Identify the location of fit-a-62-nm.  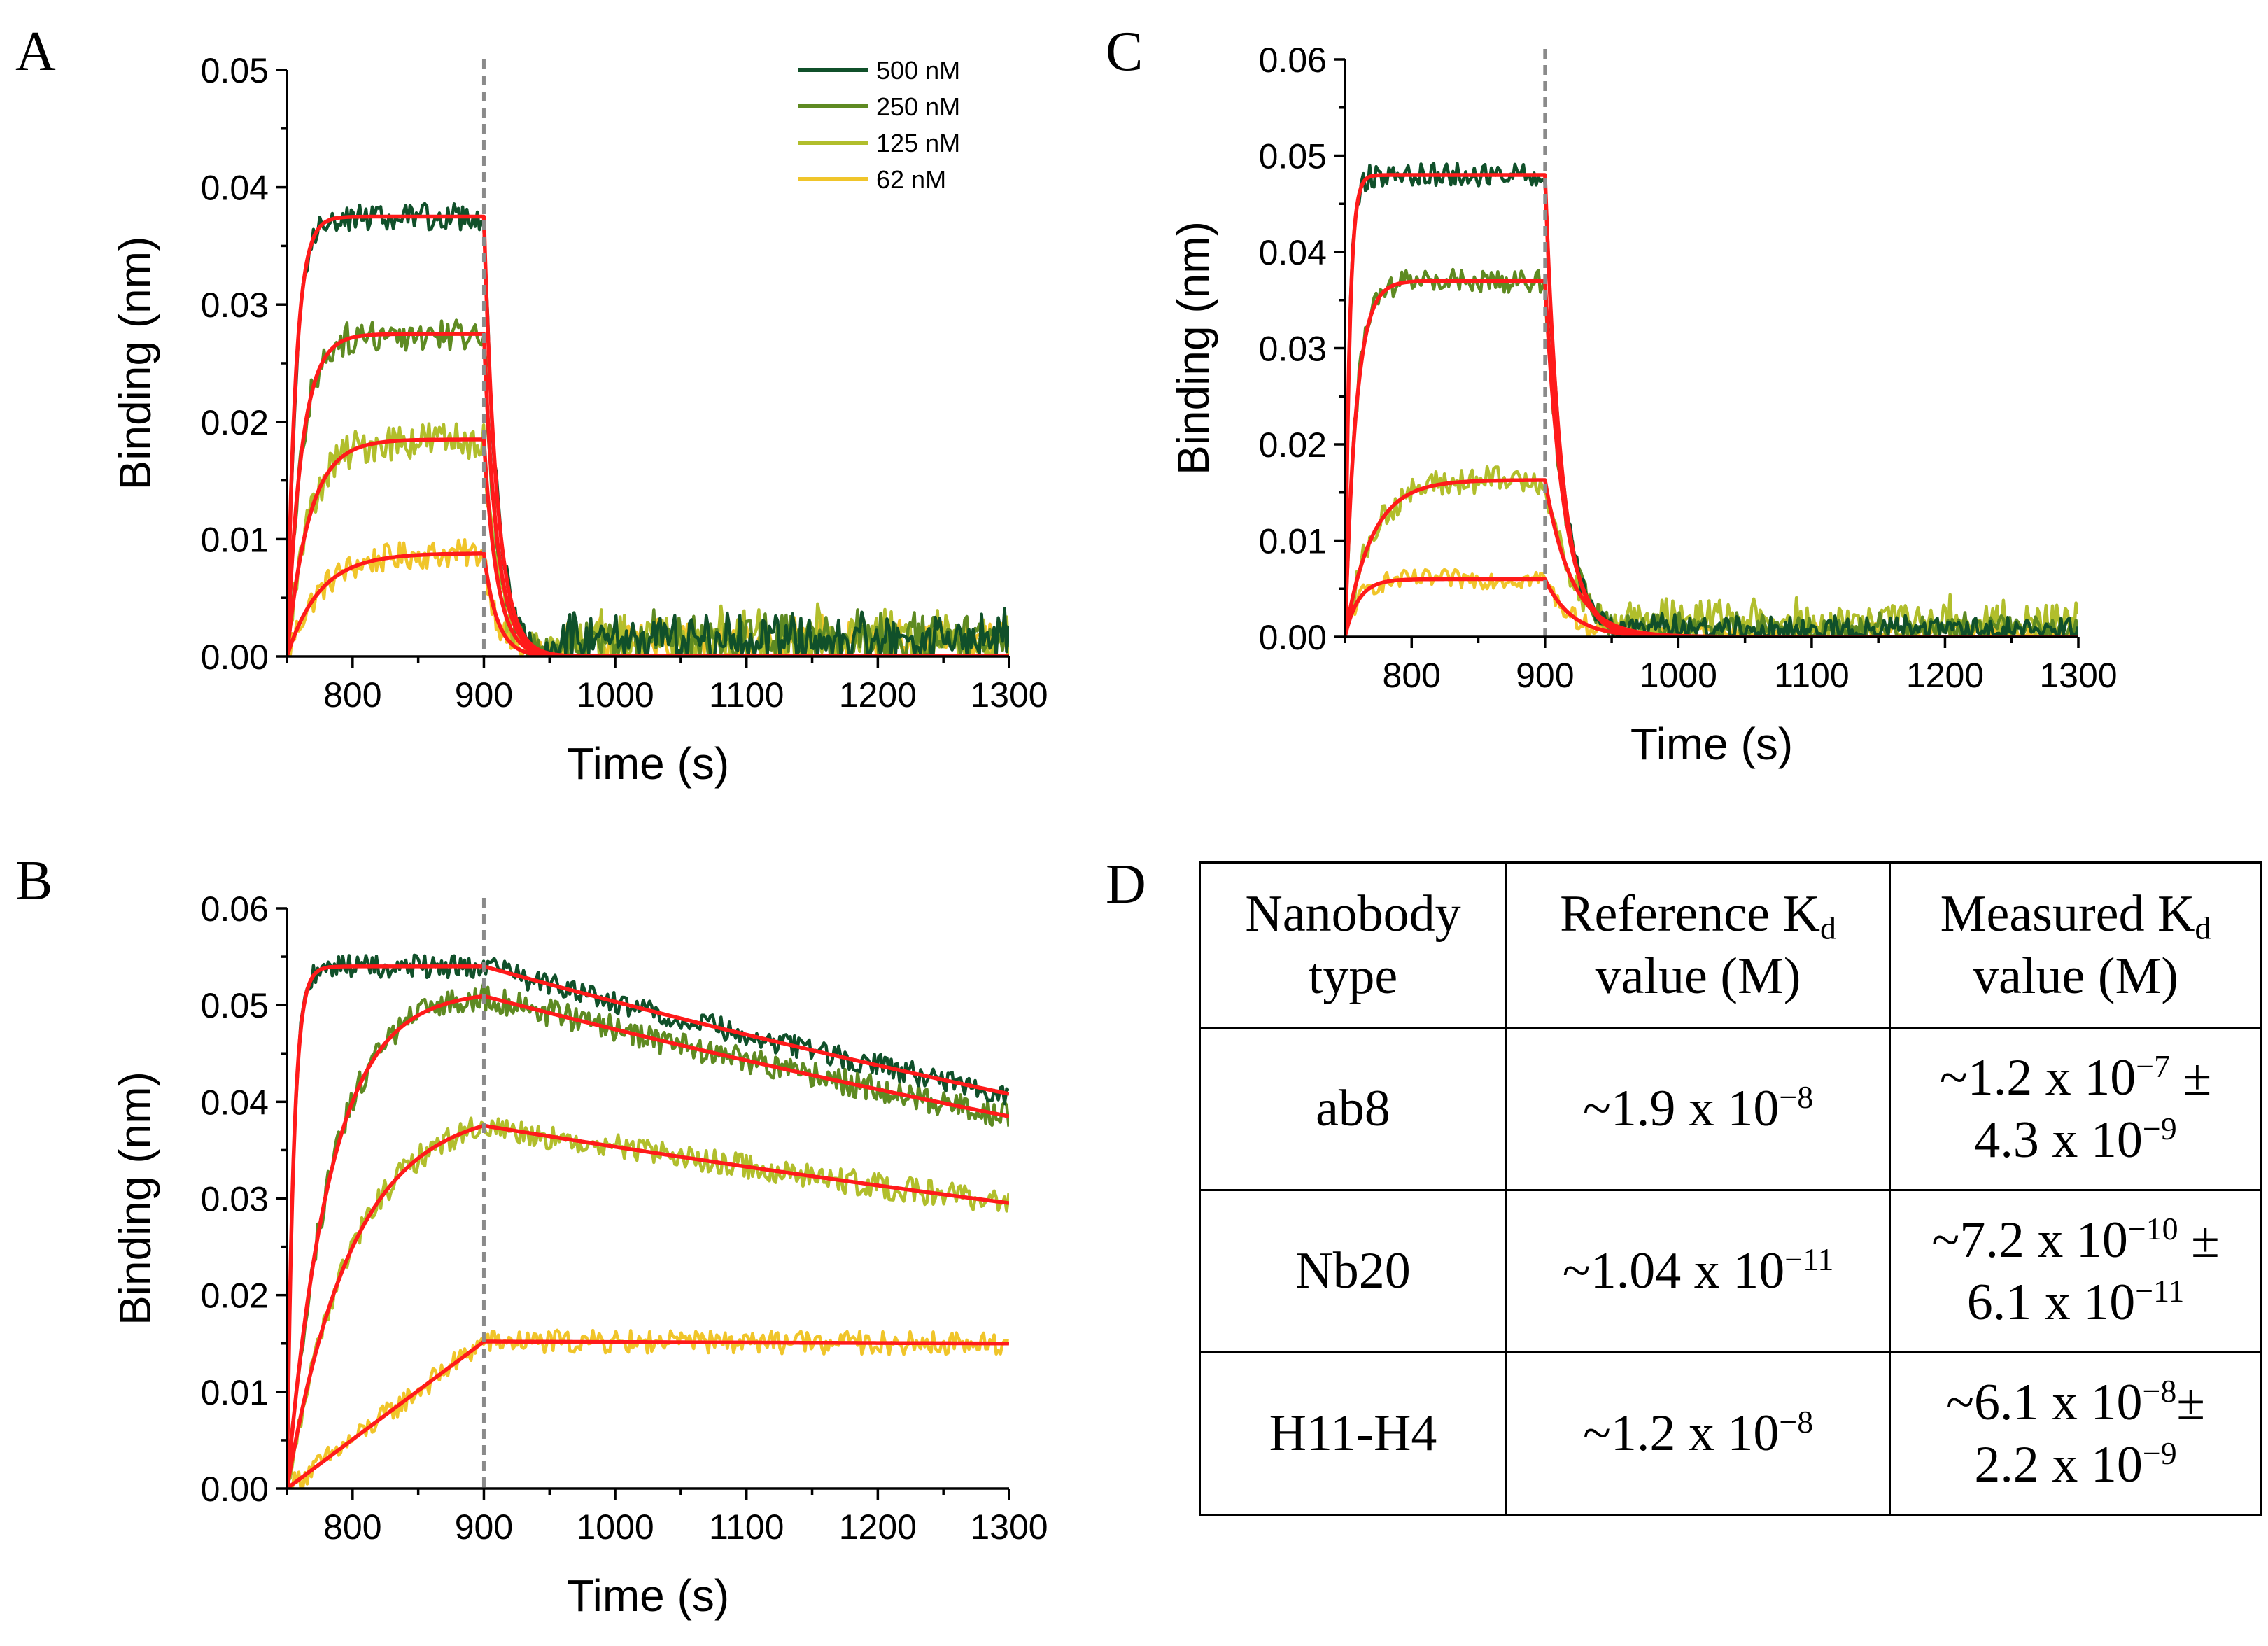
(648, 603).